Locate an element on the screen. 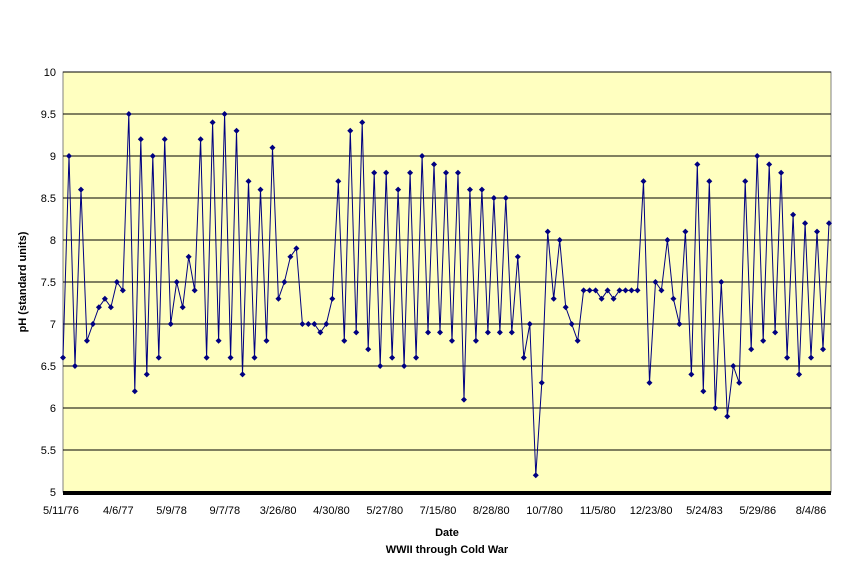  y-tick-label: 7 is located at coordinates (53, 325).